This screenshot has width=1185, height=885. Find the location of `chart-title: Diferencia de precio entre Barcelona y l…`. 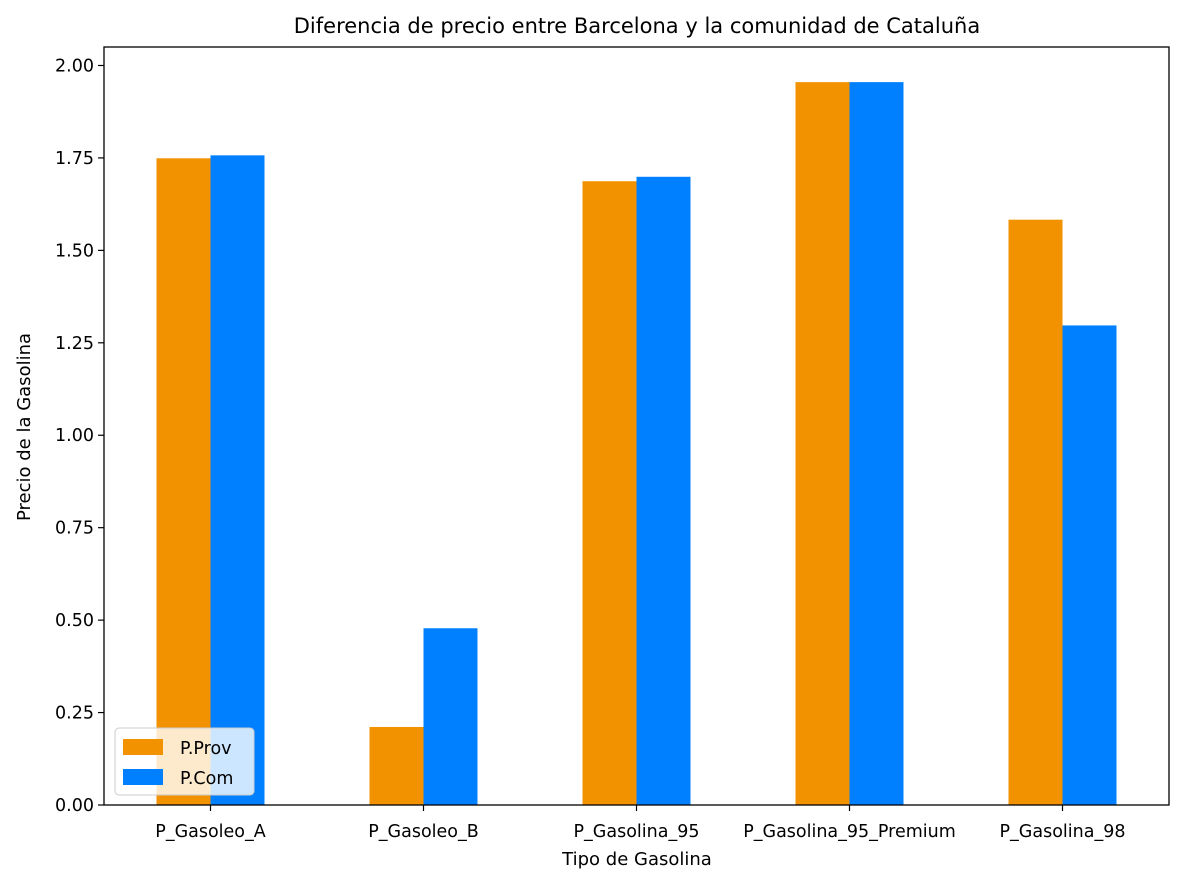

chart-title: Diferencia de precio entre Barcelona y l… is located at coordinates (637, 26).